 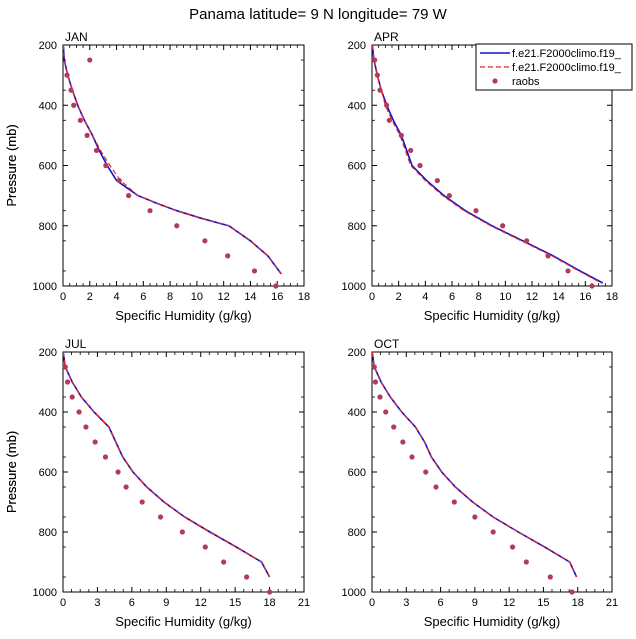 What do you see at coordinates (612, 603) in the screenshot?
I see `x-tick-label: 21` at bounding box center [612, 603].